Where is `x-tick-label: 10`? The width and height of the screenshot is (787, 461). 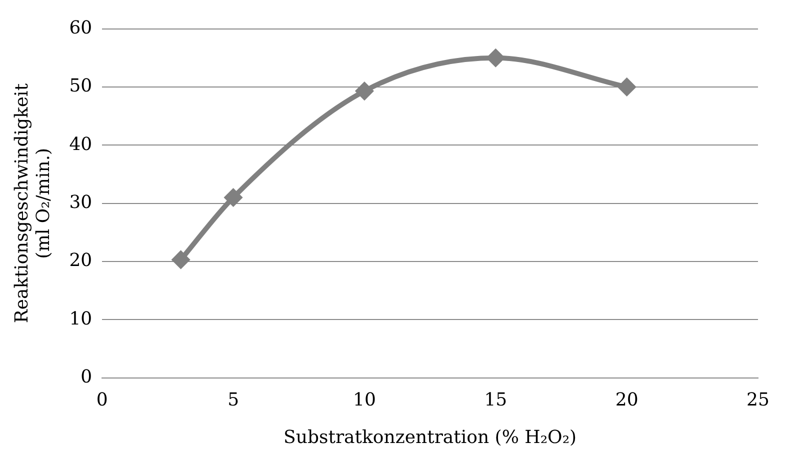
x-tick-label: 10 is located at coordinates (364, 399).